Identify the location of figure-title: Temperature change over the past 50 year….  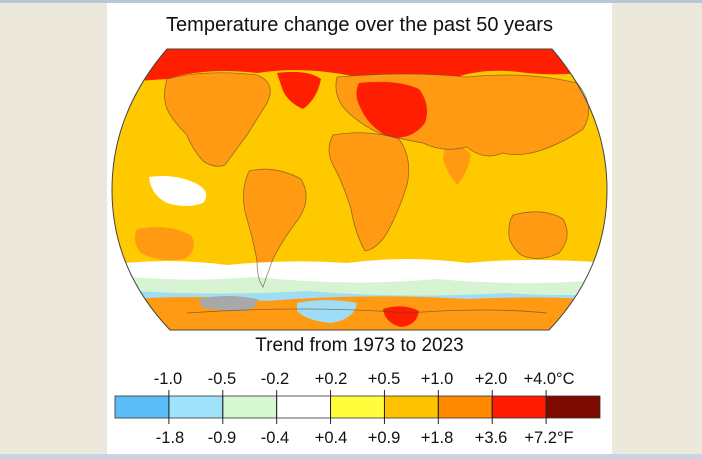
(359, 25).